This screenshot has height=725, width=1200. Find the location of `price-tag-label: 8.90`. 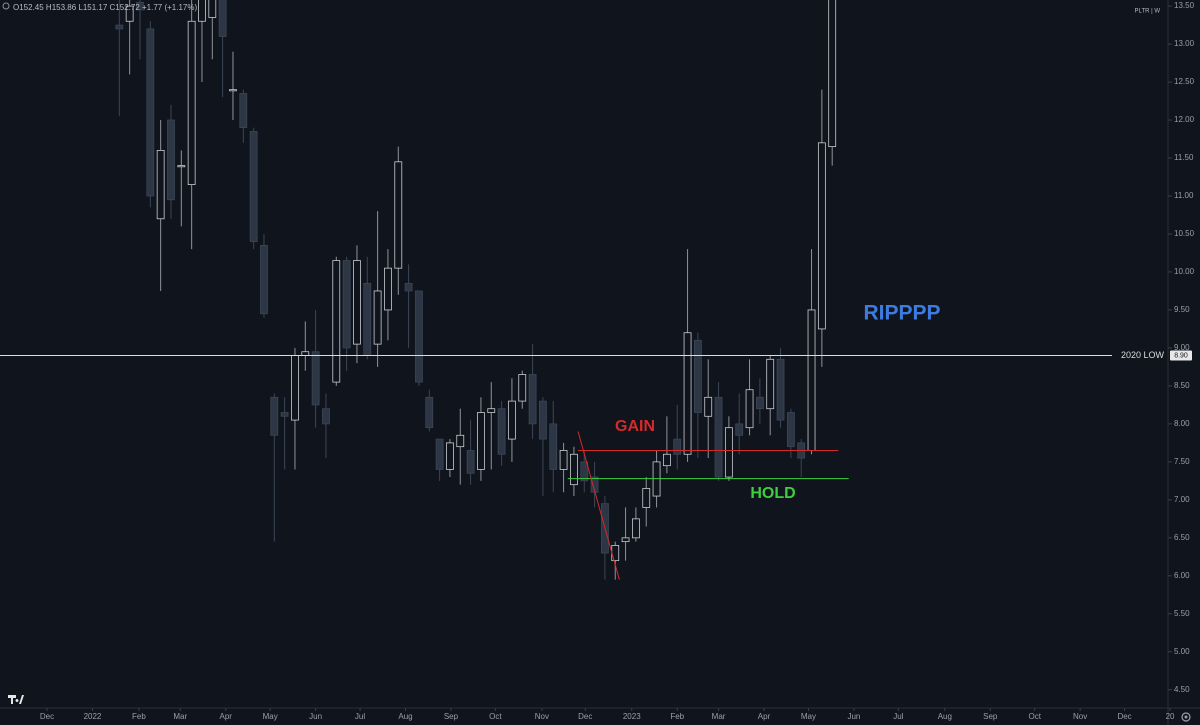

price-tag-label: 8.90 is located at coordinates (1181, 355).